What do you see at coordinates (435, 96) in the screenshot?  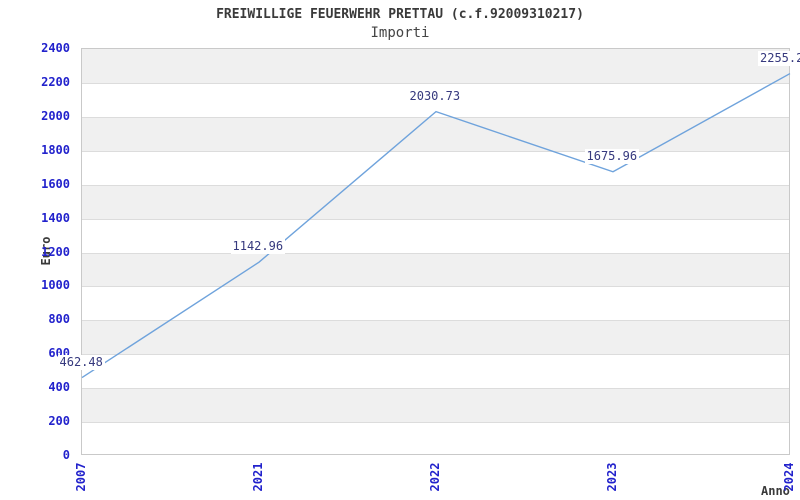 I see `data-point-label: 2030.73` at bounding box center [435, 96].